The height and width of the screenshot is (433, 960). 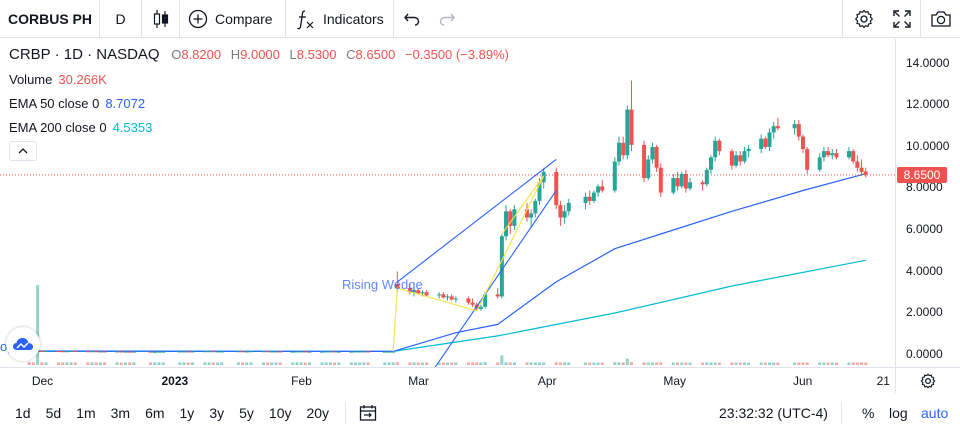 What do you see at coordinates (412, 19) in the screenshot?
I see `undo-icon` at bounding box center [412, 19].